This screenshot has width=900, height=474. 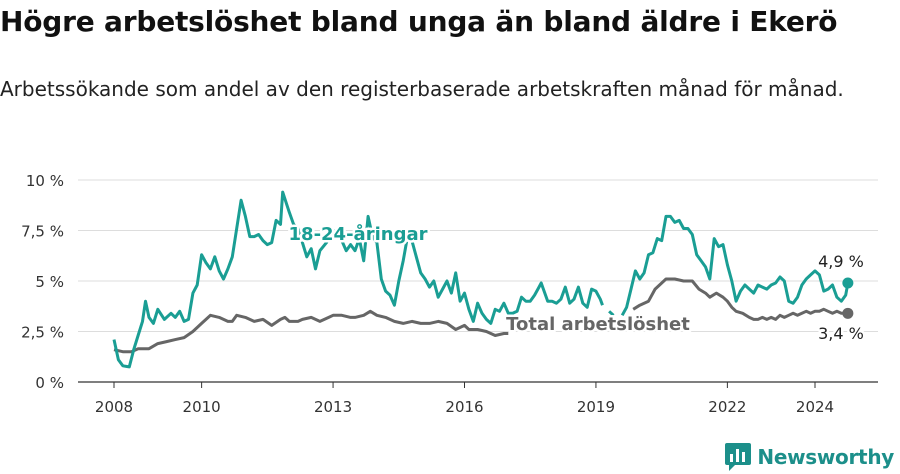 I want to click on y-tick-label: 7,5 %, so click(x=42, y=232).